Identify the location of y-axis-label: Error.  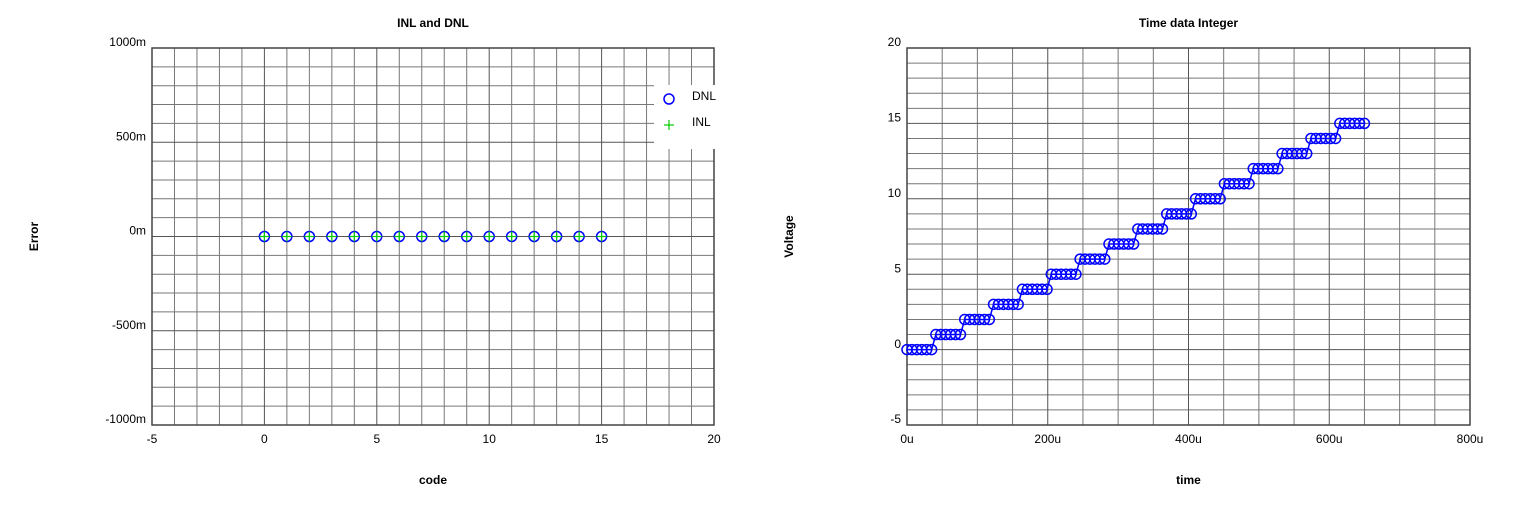
(34, 236).